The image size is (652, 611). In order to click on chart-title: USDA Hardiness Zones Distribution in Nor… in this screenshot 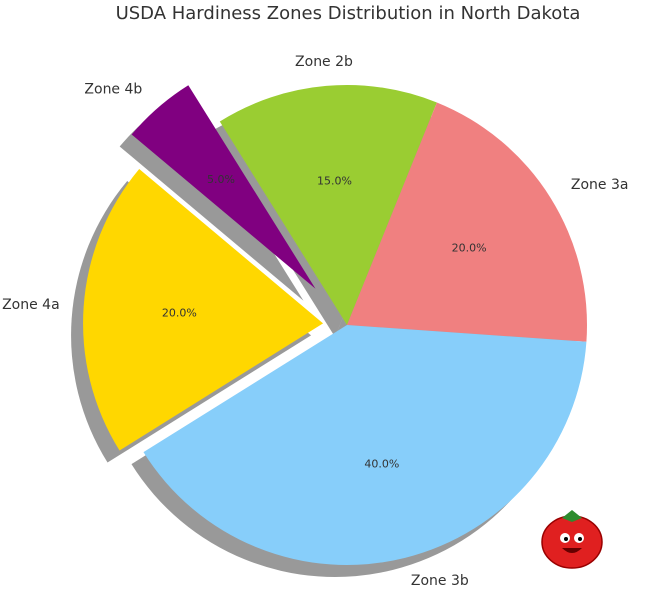, I will do `click(348, 13)`.